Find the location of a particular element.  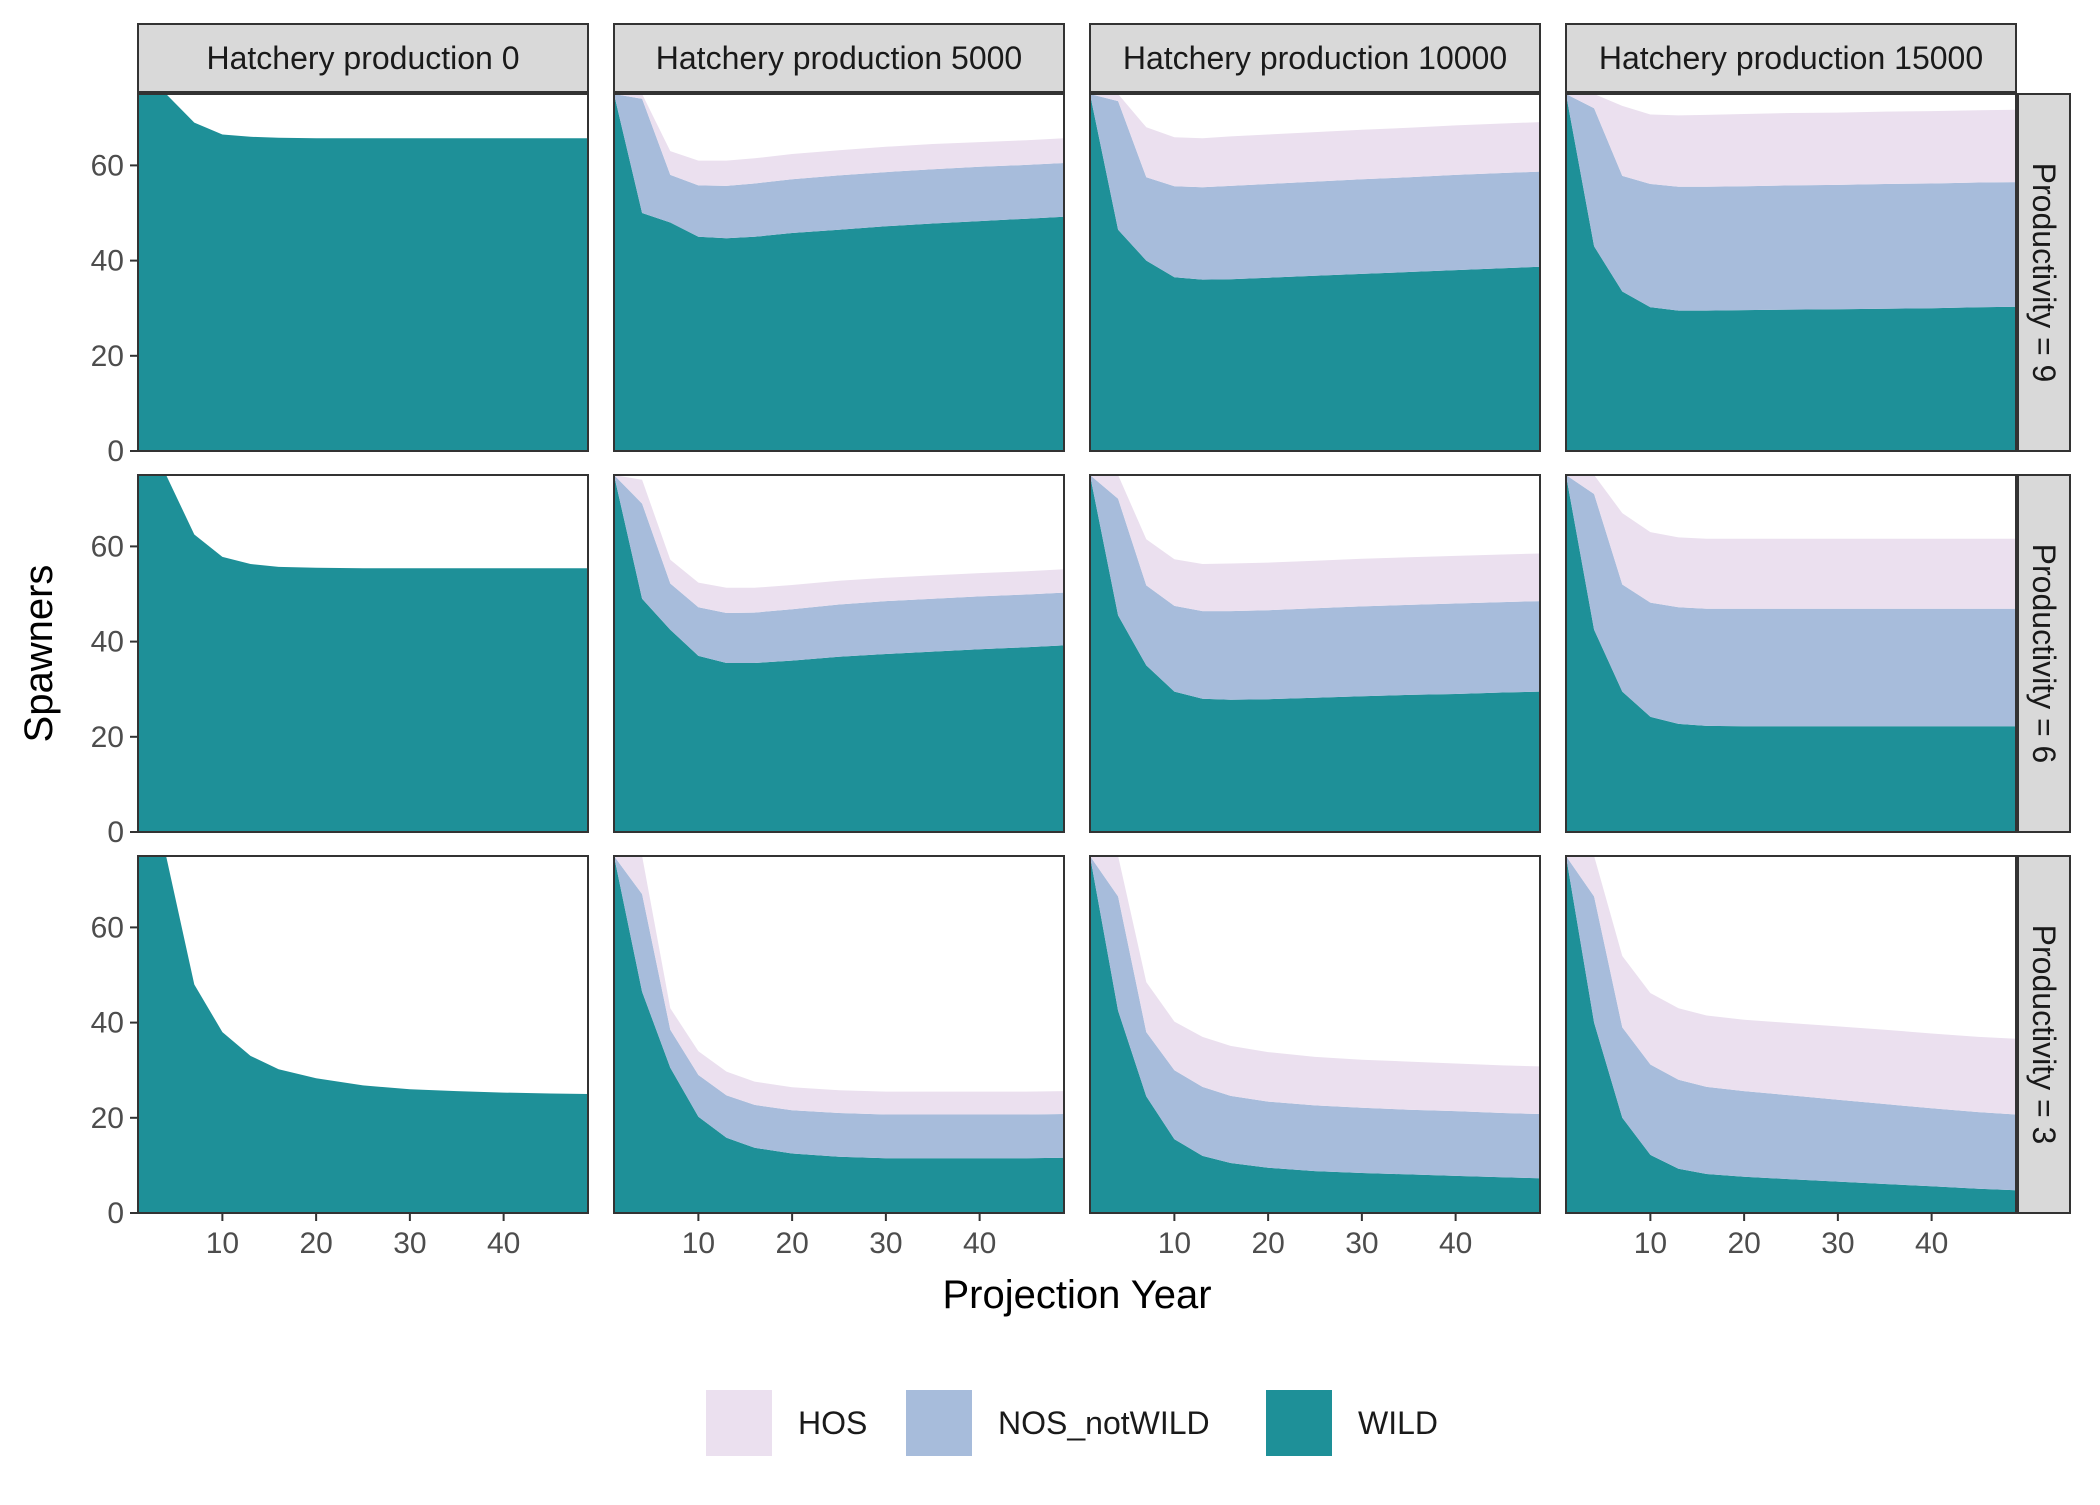

column-strip-label: Hatchery production 0 is located at coordinates (362, 58).